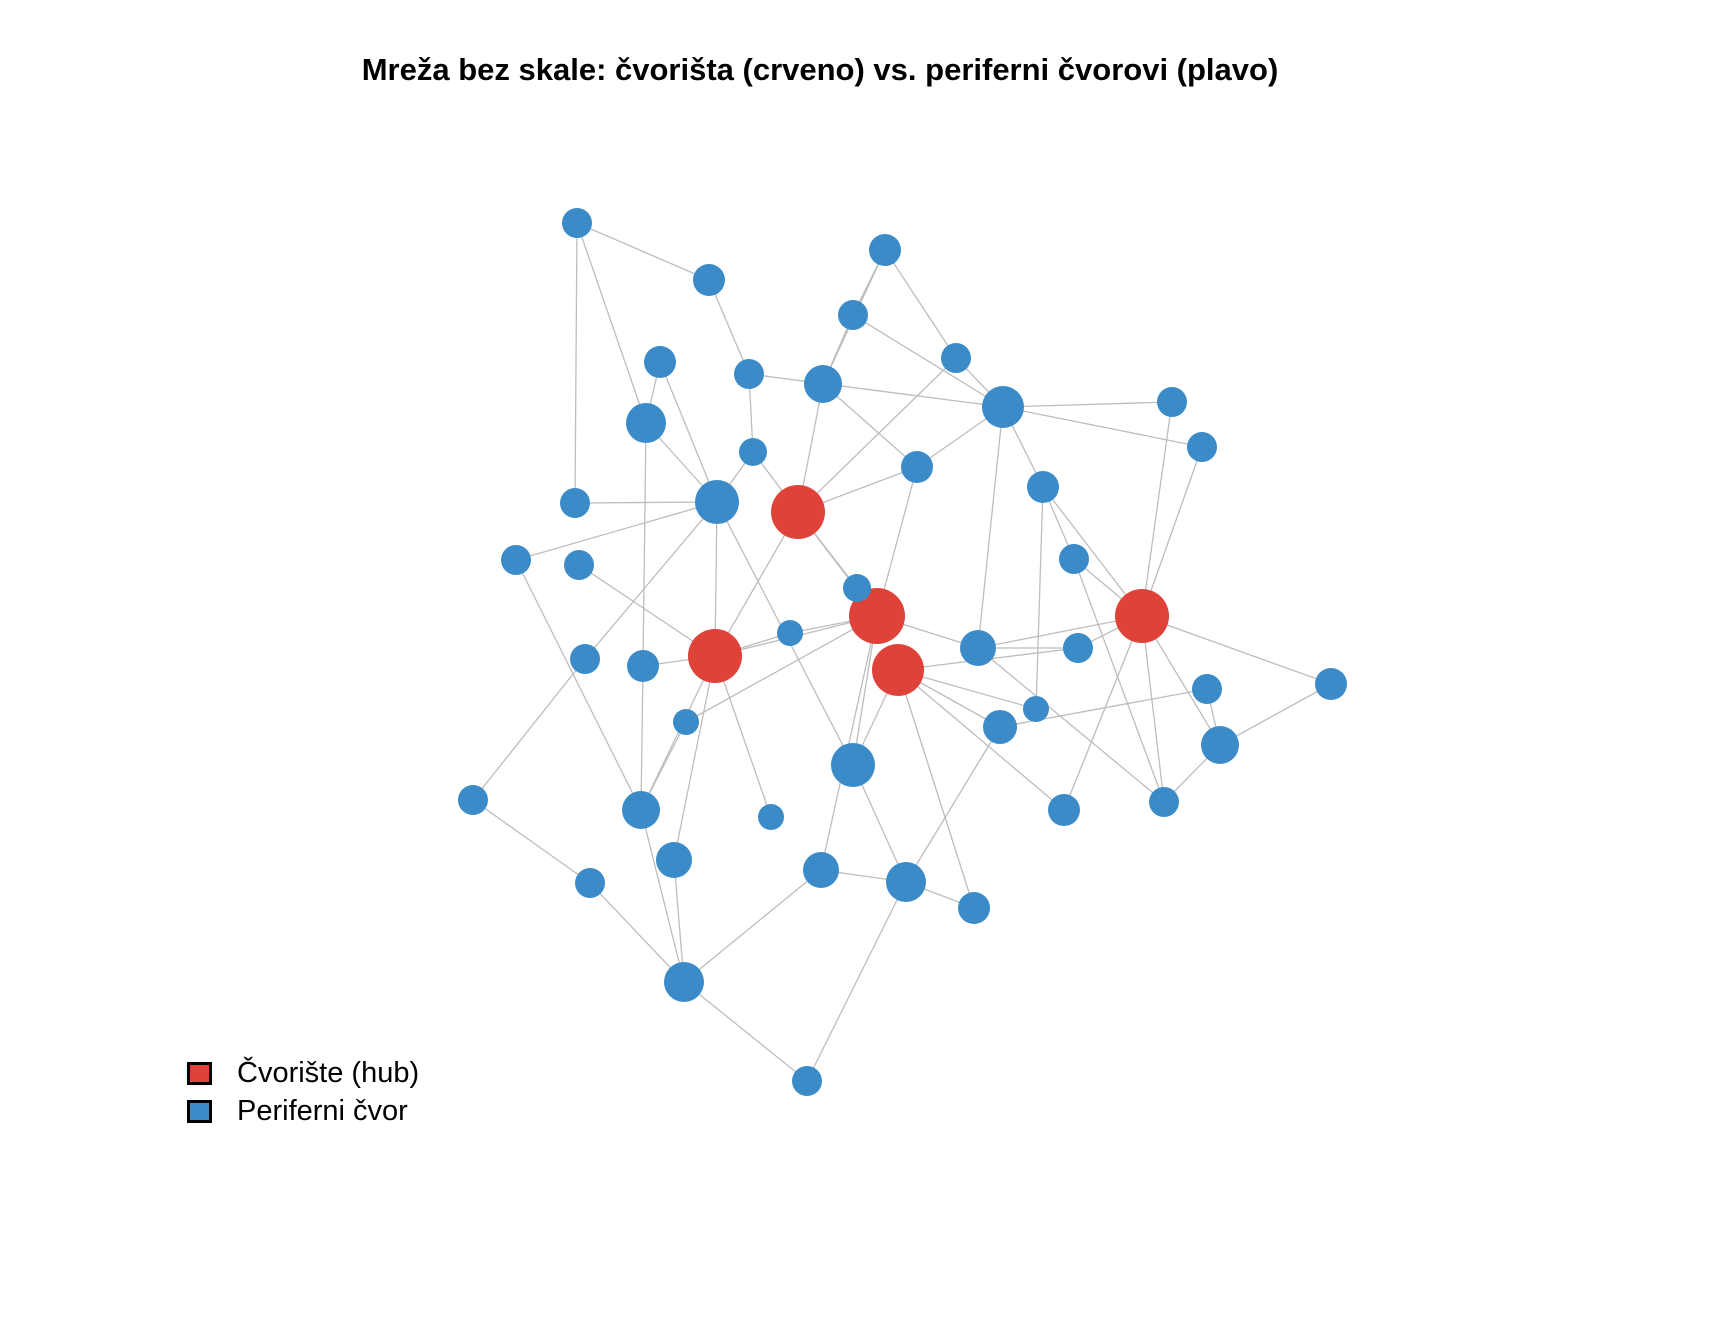  I want to click on legend-label-peripheral: Periferni čvor, so click(322, 1110).